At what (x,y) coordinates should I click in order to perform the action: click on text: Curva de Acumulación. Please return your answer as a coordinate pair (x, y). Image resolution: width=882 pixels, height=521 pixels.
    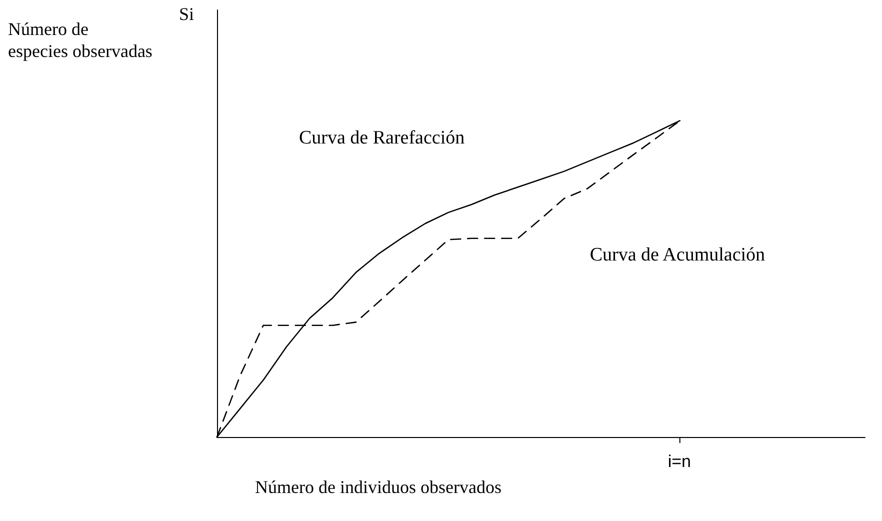
    Looking at the image, I should click on (678, 255).